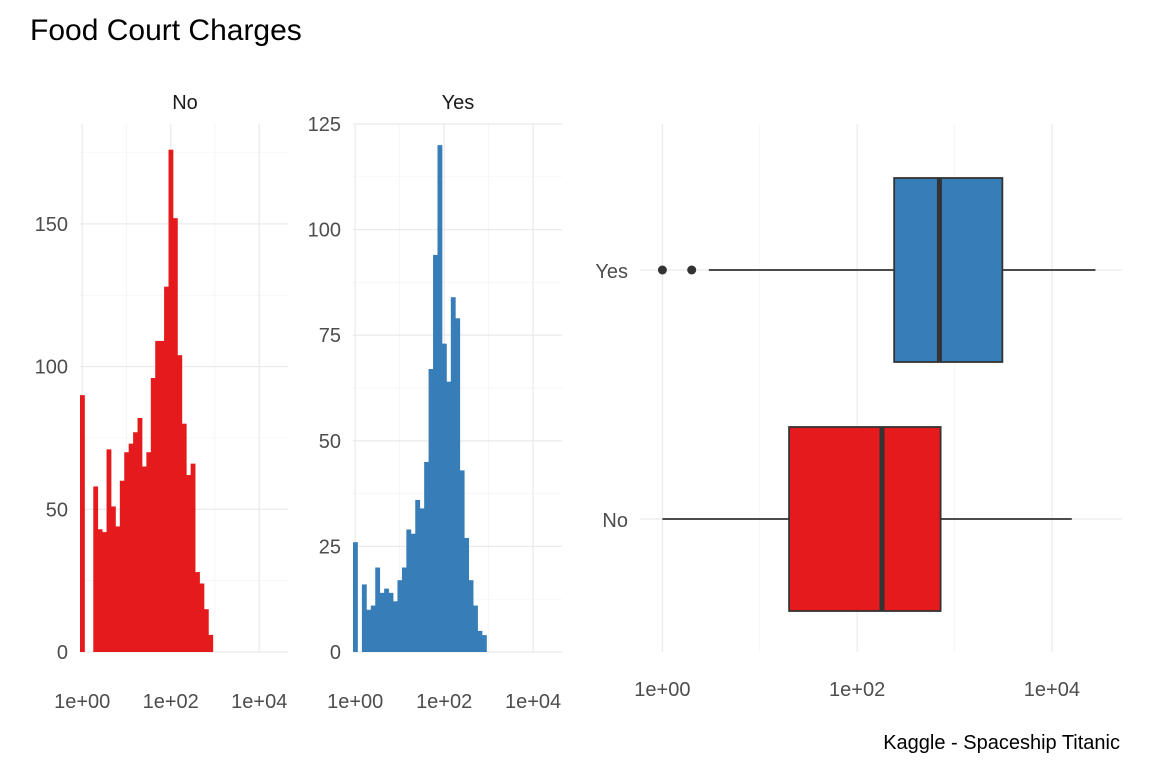  What do you see at coordinates (865, 519) in the screenshot?
I see `box-no` at bounding box center [865, 519].